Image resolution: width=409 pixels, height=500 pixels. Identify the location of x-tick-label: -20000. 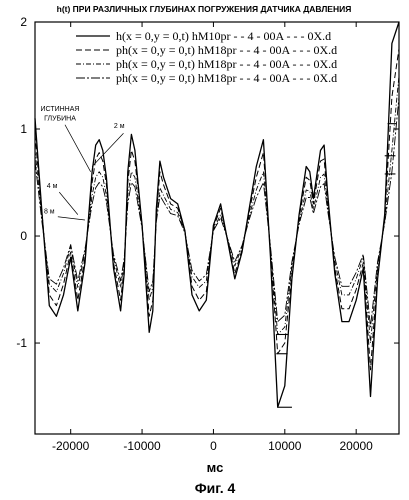
(71, 446).